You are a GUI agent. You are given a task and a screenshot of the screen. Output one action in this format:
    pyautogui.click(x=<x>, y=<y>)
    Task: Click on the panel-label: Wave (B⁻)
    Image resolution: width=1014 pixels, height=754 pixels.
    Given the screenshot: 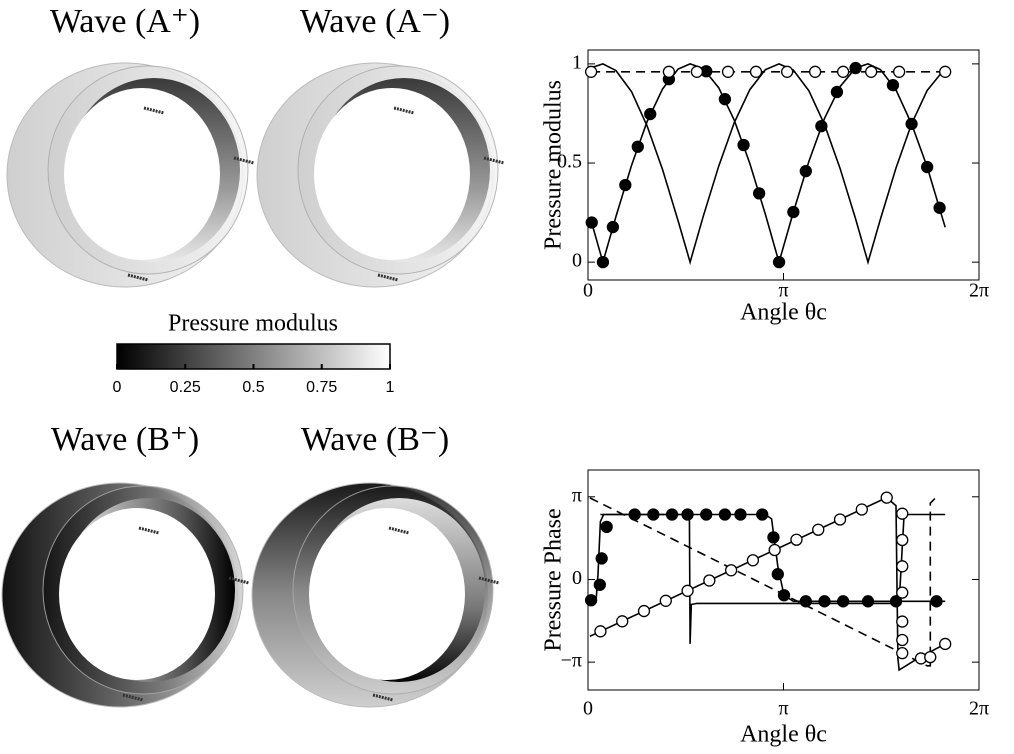 What is the action you would take?
    pyautogui.click(x=375, y=439)
    